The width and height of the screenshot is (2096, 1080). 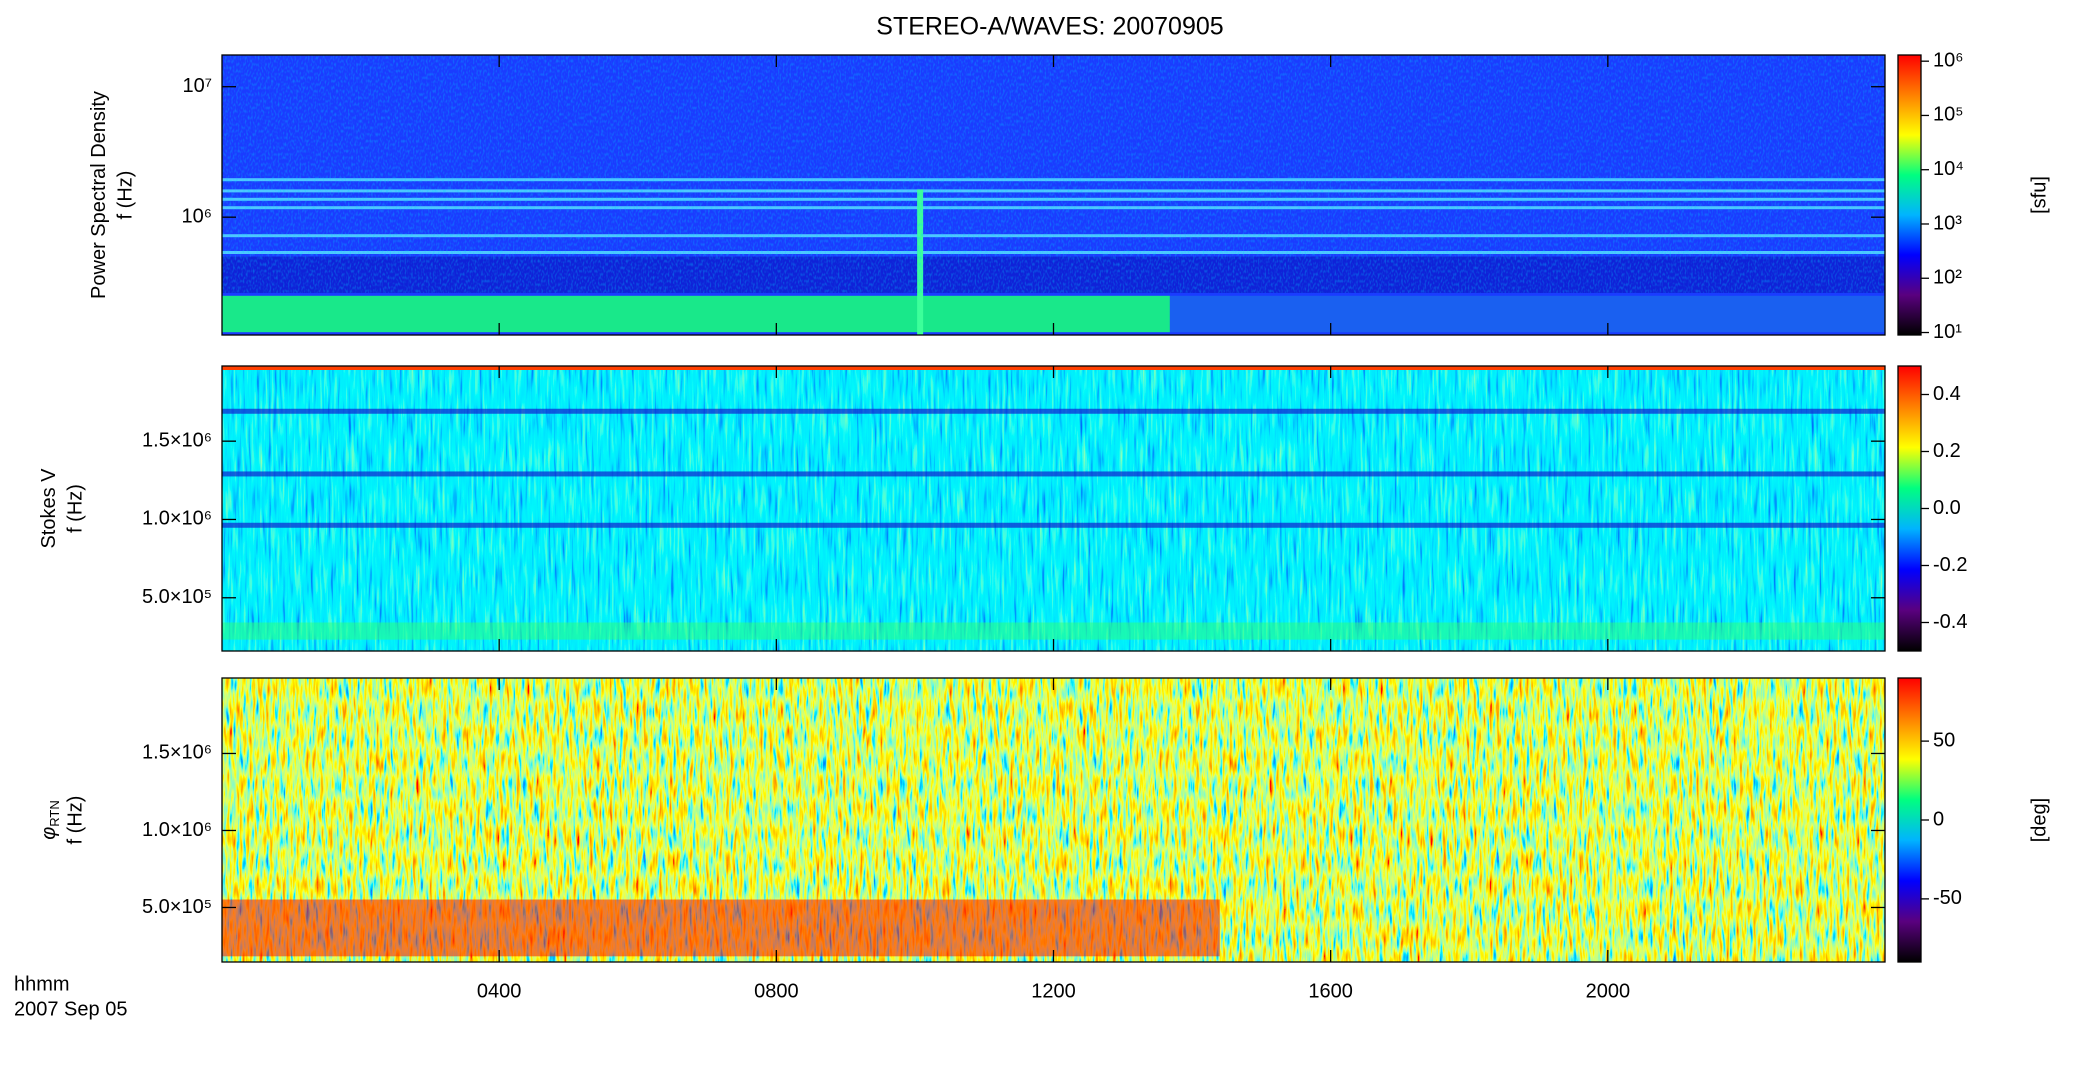 I want to click on colorbar-tick-label: 10³, so click(x=1947, y=223).